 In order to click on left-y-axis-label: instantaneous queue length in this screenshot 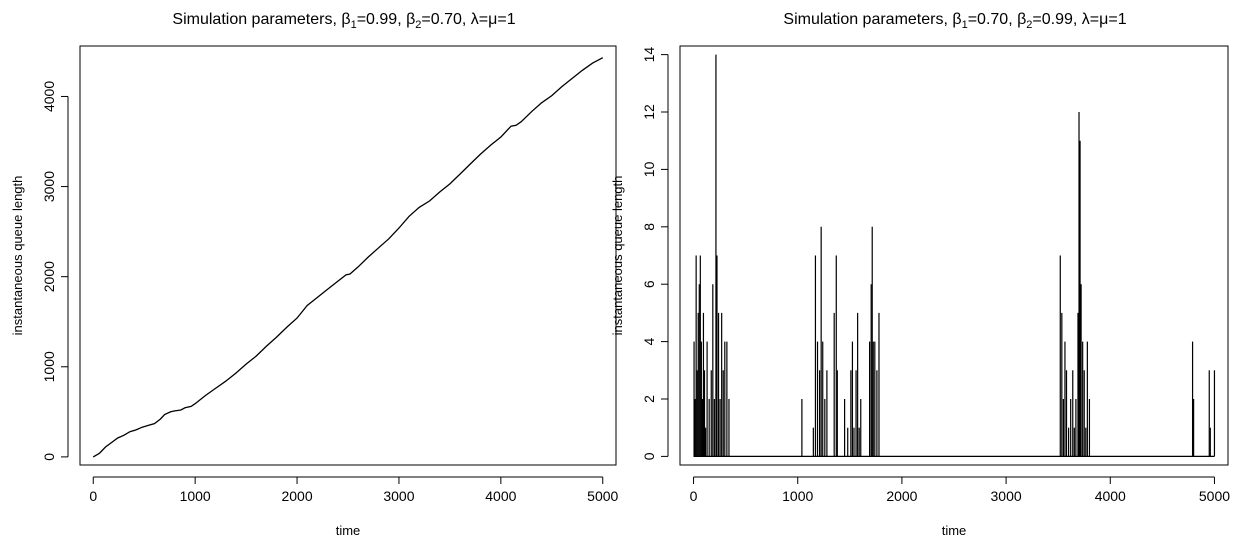, I will do `click(17, 256)`.